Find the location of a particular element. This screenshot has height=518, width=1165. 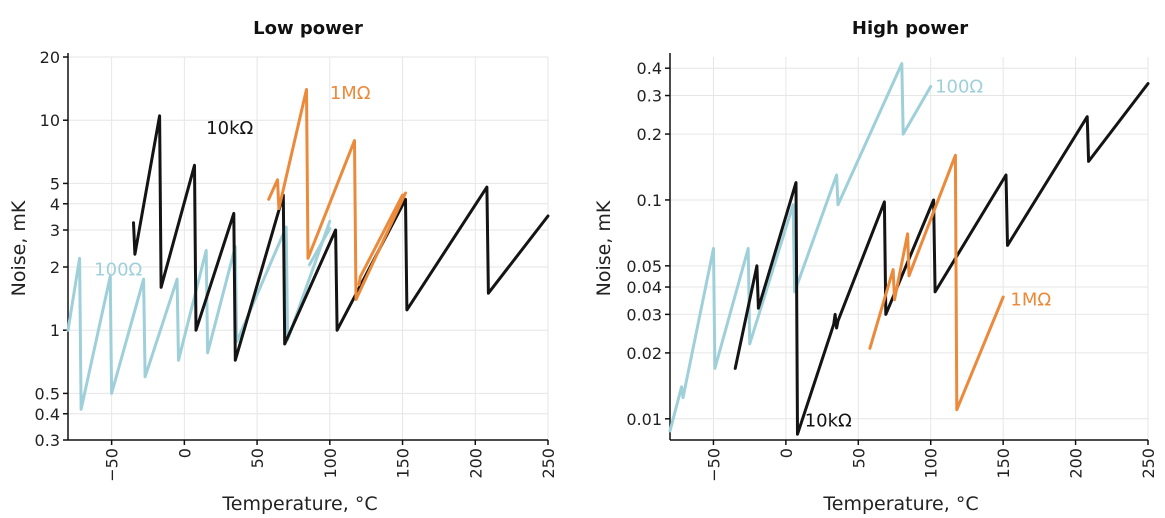

y-tick-label-0.2: 0.2 is located at coordinates (649, 134).